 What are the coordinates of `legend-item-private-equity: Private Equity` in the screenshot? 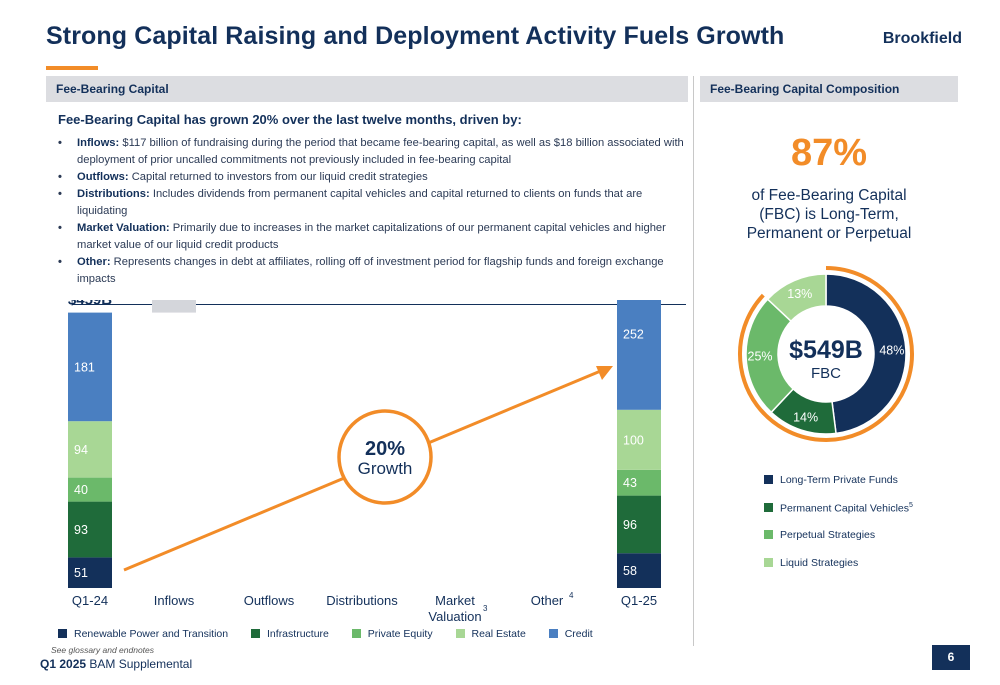 It's located at (392, 634).